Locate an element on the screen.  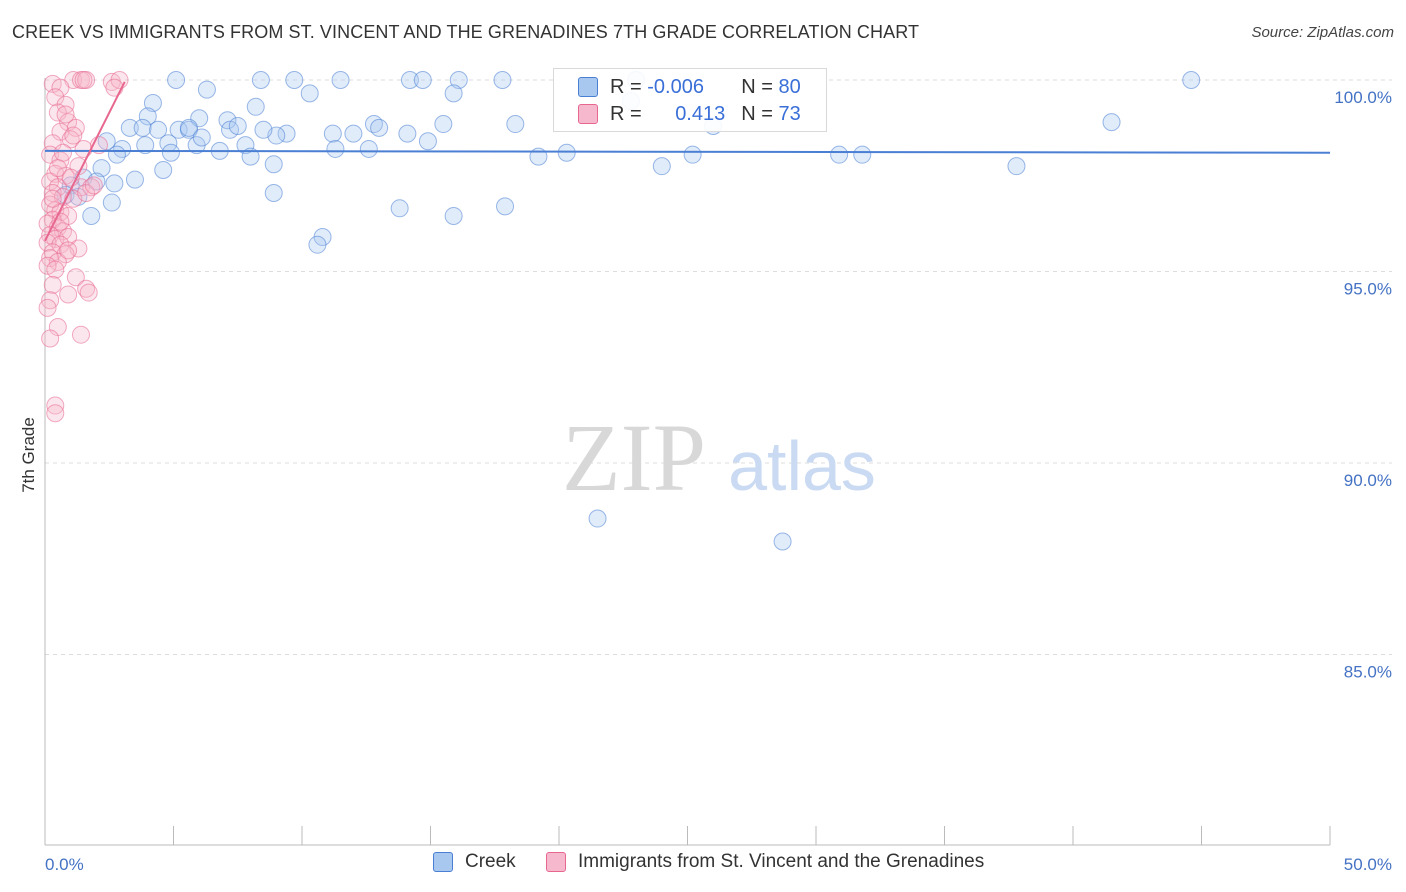
y-tick-label: 85.0% is located at coordinates (1368, 672).